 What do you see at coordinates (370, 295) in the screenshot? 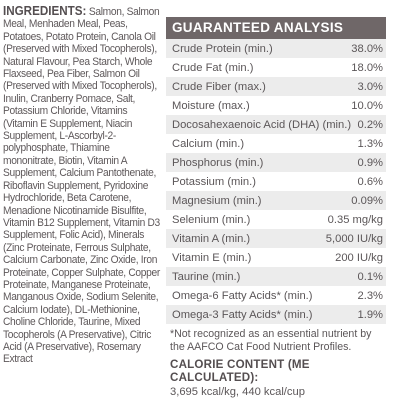
I see `nutrient-value: 2.3%` at bounding box center [370, 295].